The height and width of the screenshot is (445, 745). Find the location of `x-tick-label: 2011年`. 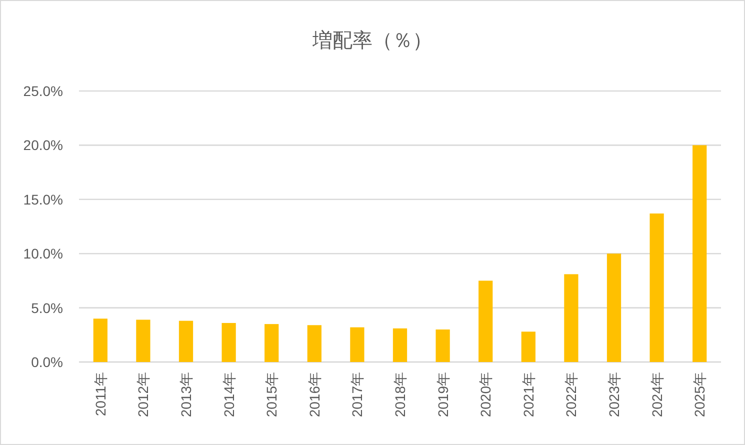

x-tick-label: 2011年 is located at coordinates (100, 394).